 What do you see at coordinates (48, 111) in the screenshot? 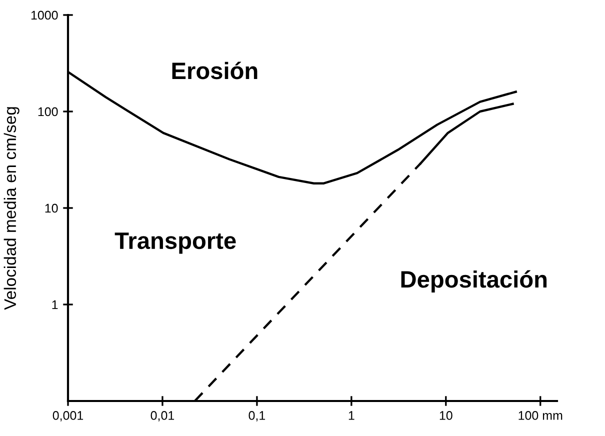
I see `y-tick-label: 100` at bounding box center [48, 111].